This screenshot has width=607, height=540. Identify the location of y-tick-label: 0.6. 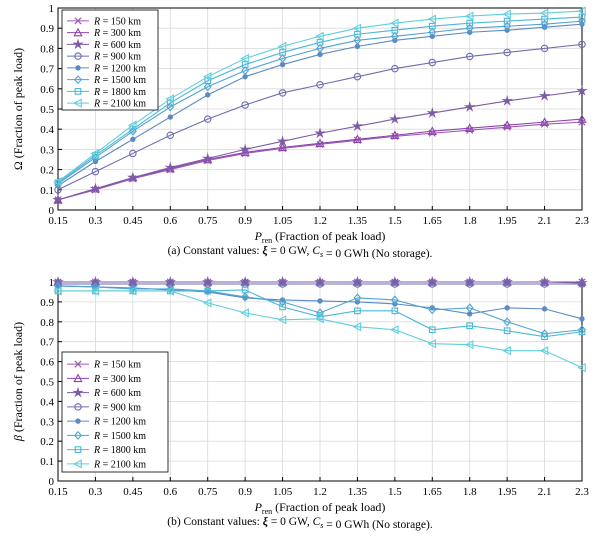
(47, 363).